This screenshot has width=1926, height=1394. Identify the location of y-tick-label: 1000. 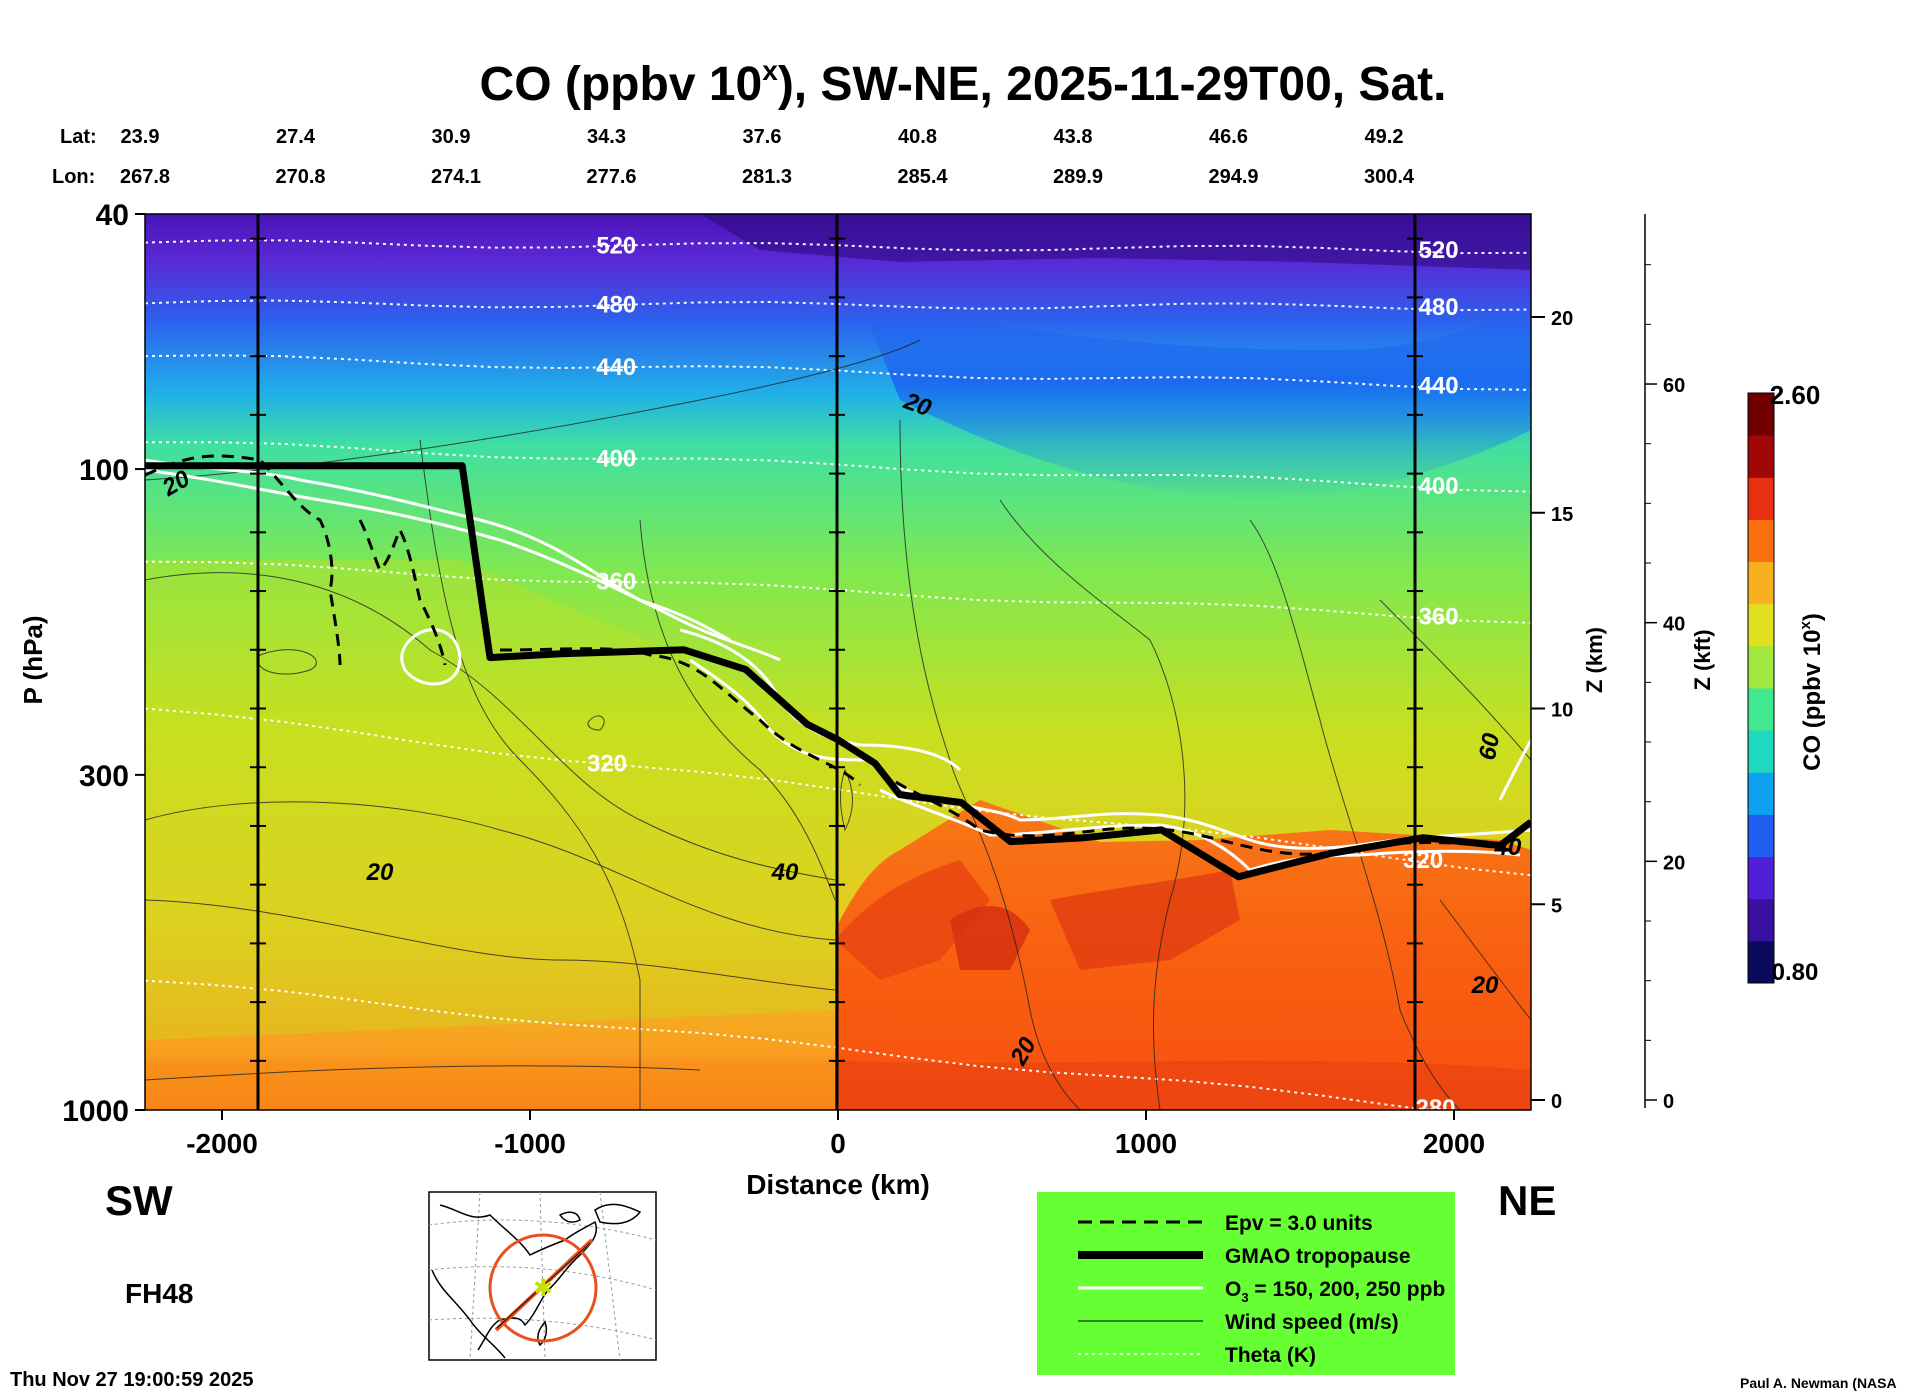
(95, 1111).